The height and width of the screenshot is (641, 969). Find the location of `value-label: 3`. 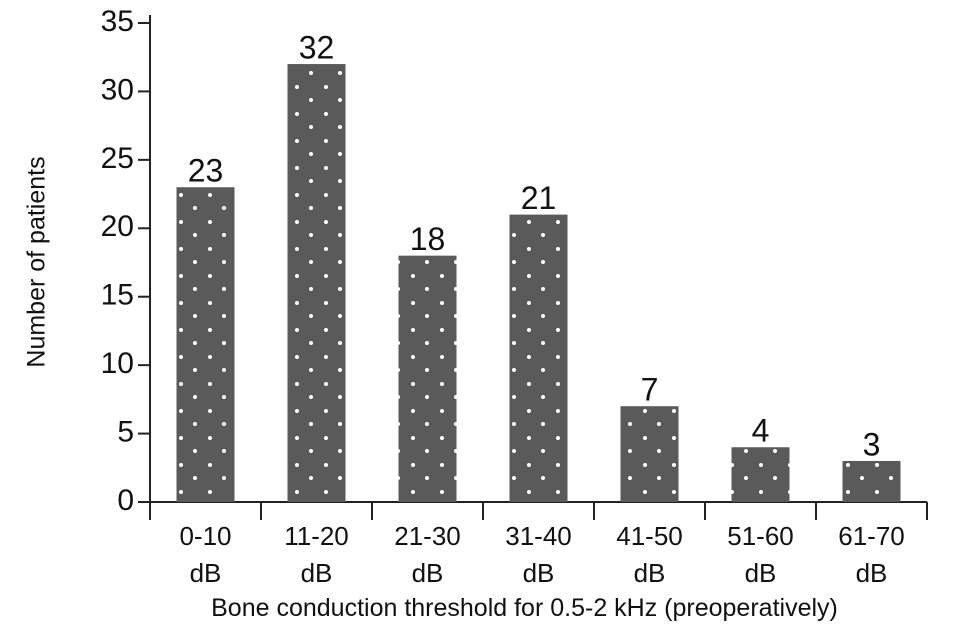

value-label: 3 is located at coordinates (872, 444).